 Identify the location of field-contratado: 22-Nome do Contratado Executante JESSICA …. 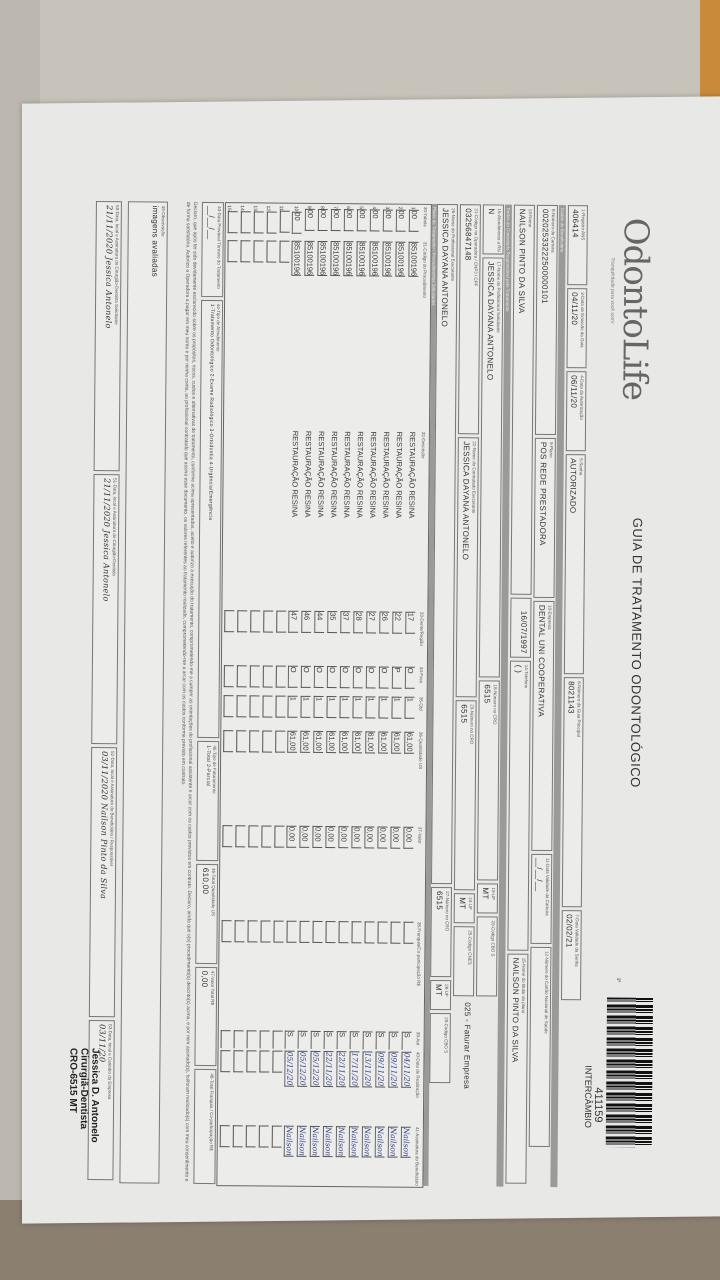
(467, 567).